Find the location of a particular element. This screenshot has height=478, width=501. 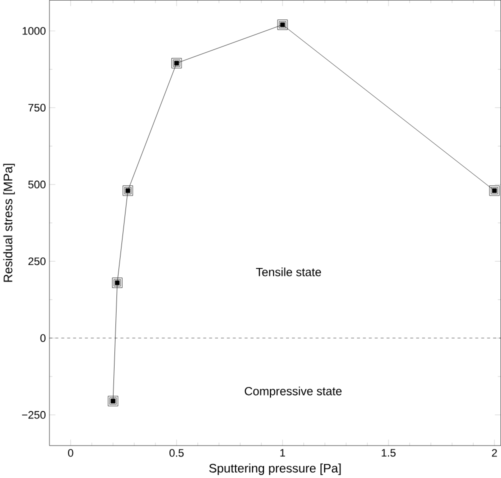

x-tick-label: 2 is located at coordinates (494, 452).